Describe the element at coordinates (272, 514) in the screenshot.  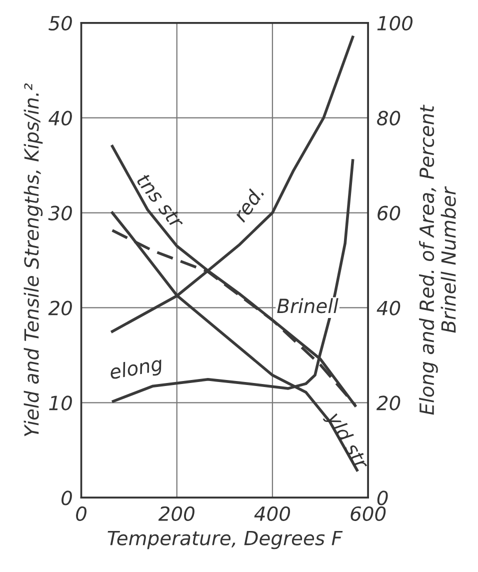
I see `x-tick-label: 400` at that location.